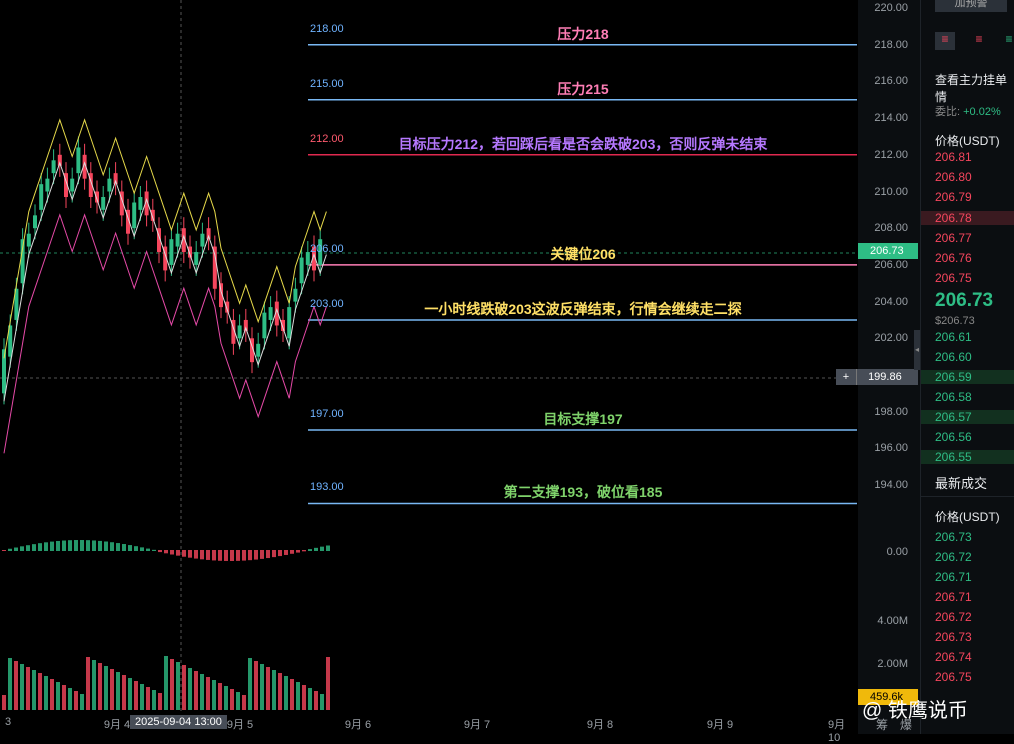  What do you see at coordinates (891, 81) in the screenshot?
I see `price-tick: 216.00` at bounding box center [891, 81].